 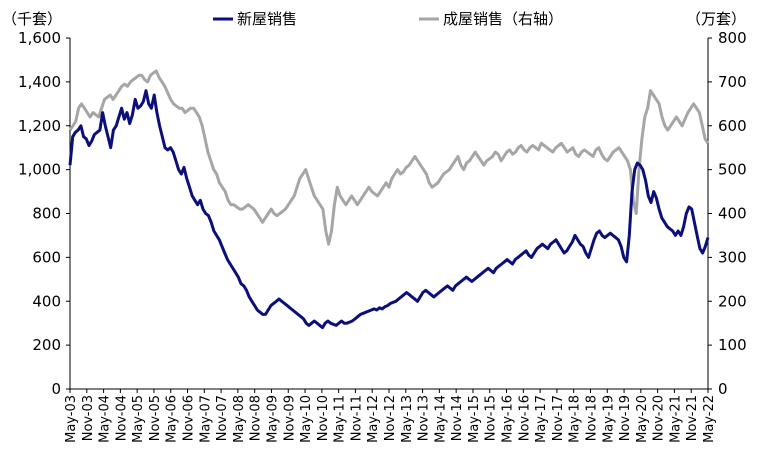 What do you see at coordinates (46, 257) in the screenshot?
I see `left-tick-label: 600` at bounding box center [46, 257].